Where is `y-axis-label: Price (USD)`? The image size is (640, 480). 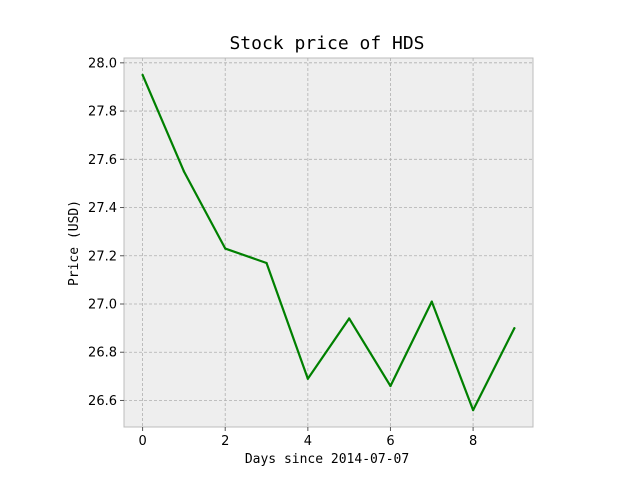 y-axis-label: Price (USD) is located at coordinates (74, 243).